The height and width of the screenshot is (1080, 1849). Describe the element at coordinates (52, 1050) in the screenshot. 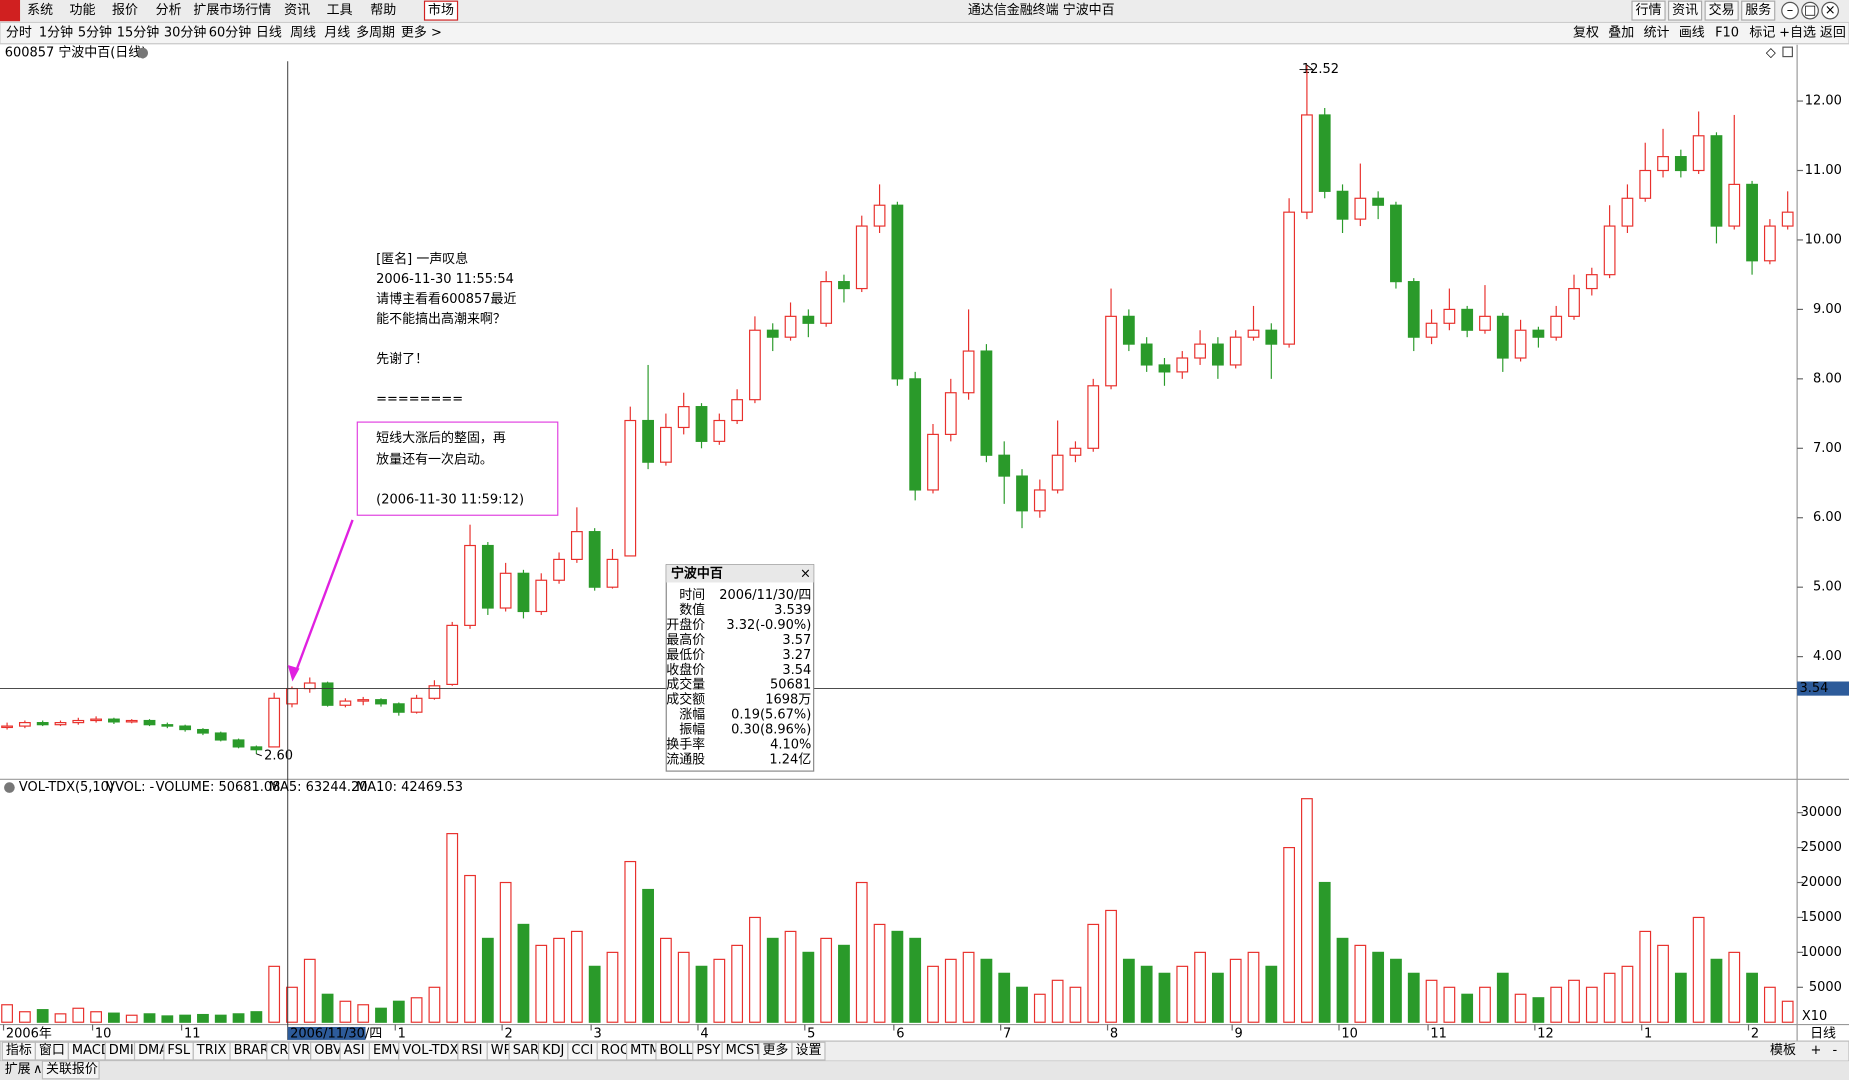

I see `tab: 窗口` at that location.